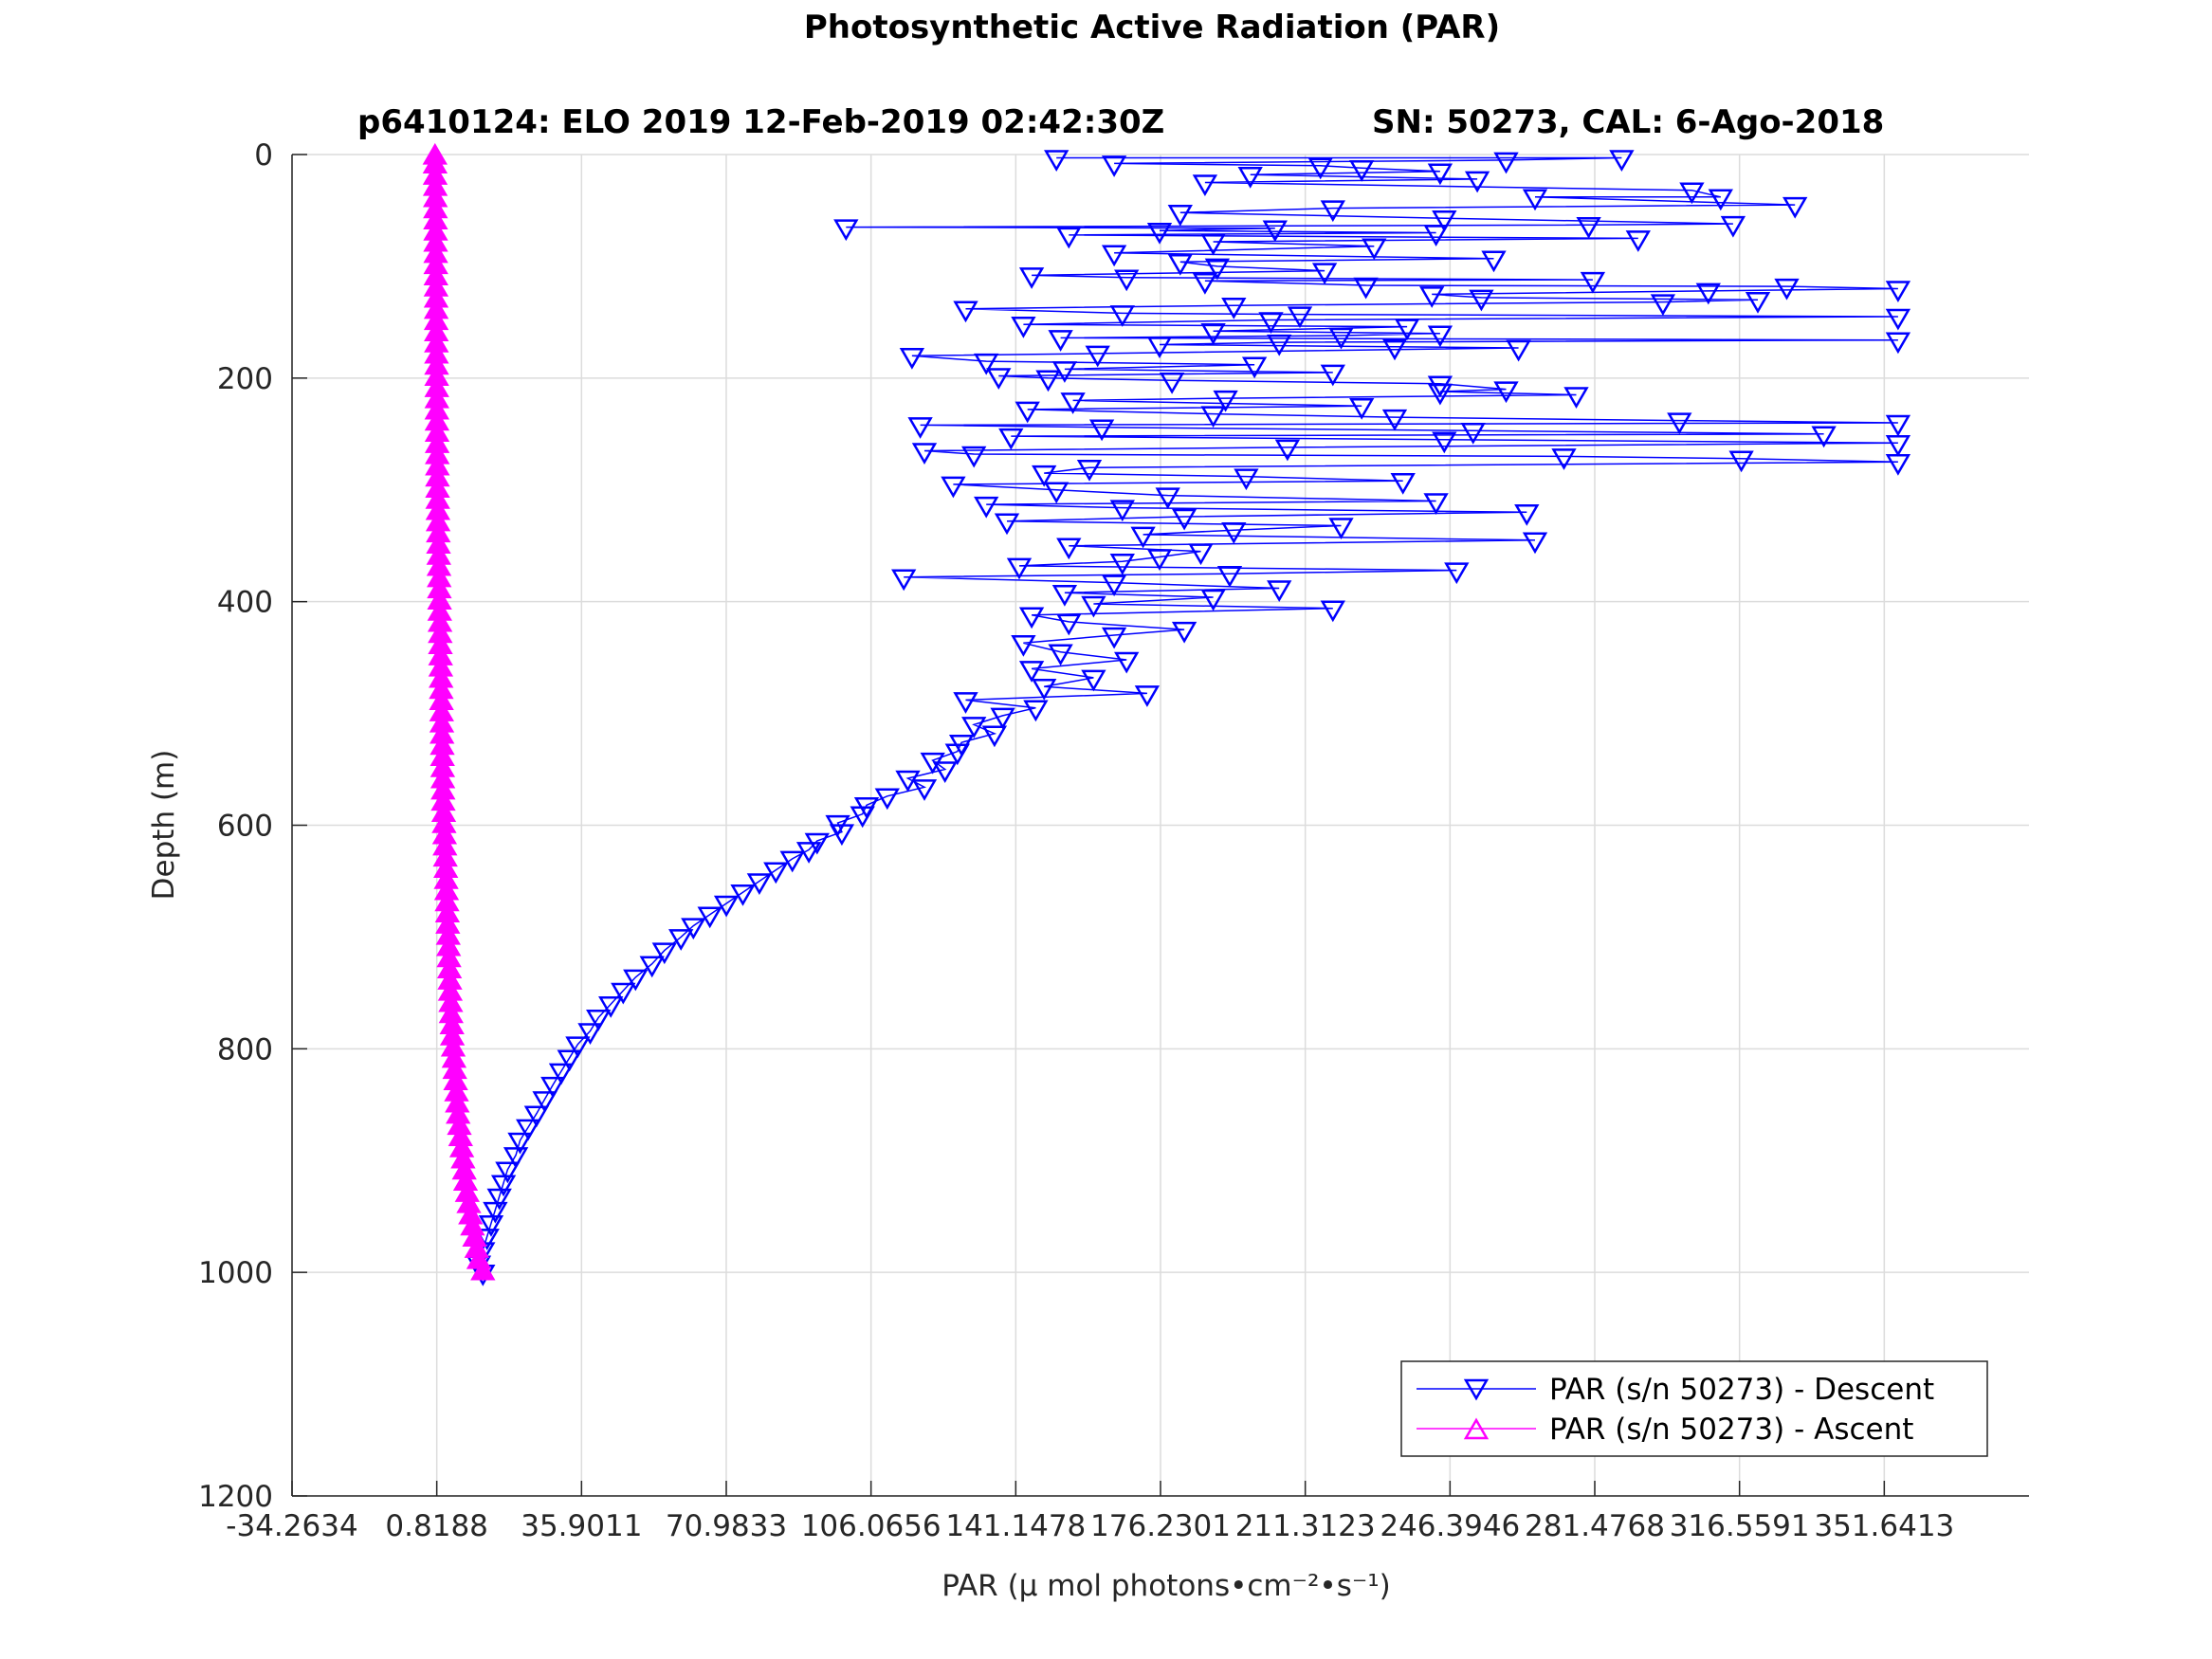  What do you see at coordinates (291, 1526) in the screenshot?
I see `x-tick-label: -34.2634` at bounding box center [291, 1526].